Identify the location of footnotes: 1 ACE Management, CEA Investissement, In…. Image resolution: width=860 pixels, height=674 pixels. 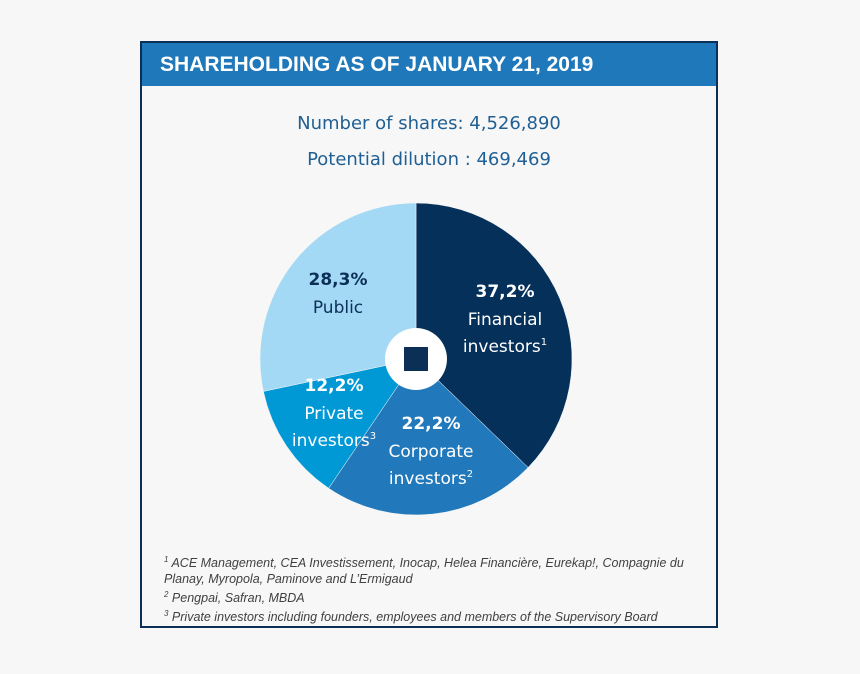
(444, 588).